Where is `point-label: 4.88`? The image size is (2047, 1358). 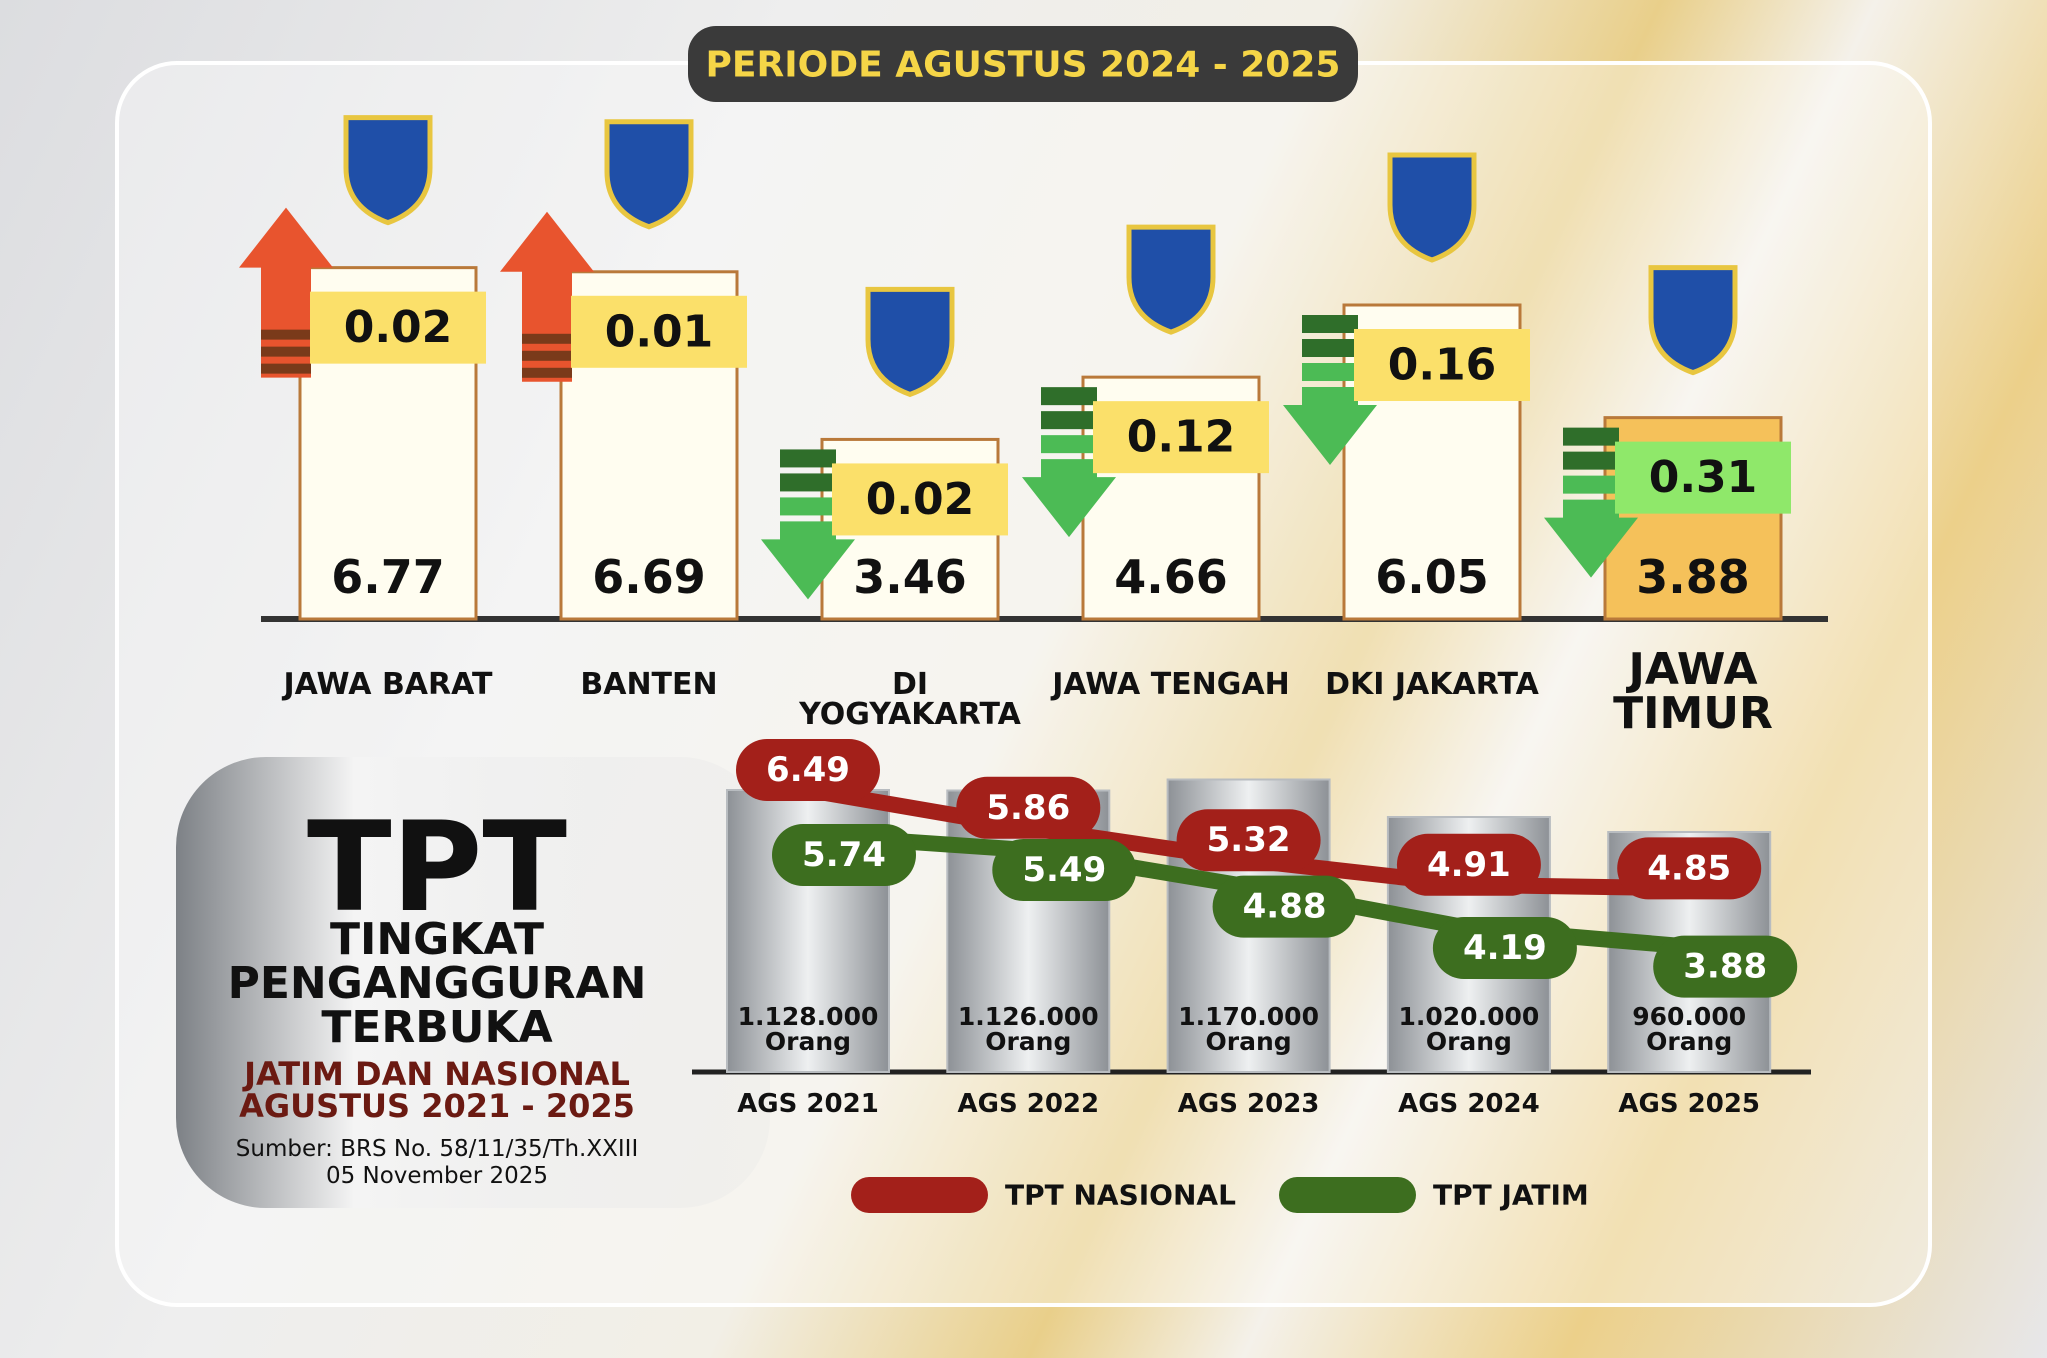
point-label: 4.88 is located at coordinates (1285, 907).